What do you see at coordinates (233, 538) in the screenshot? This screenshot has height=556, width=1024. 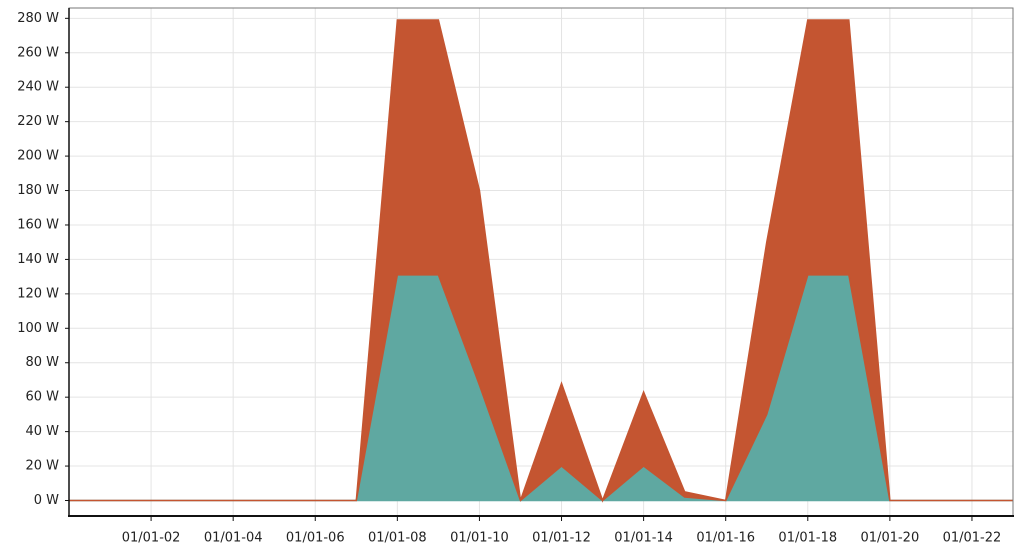 I see `x-tick-label: 01/01-04` at bounding box center [233, 538].